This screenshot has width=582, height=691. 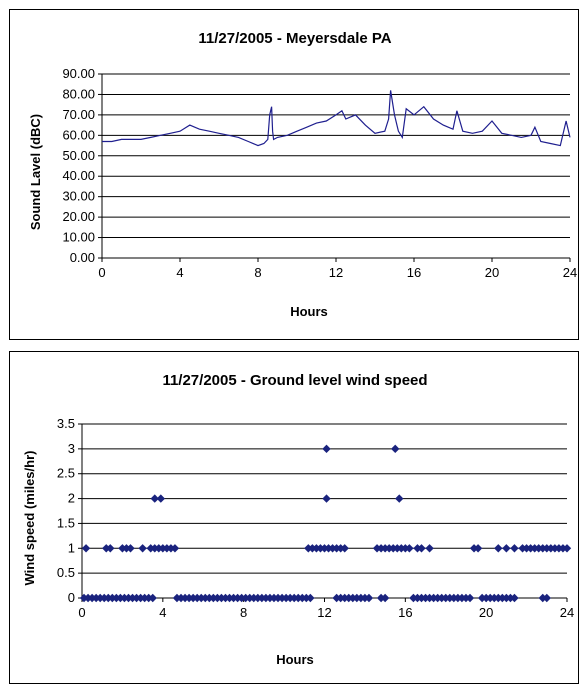 What do you see at coordinates (78, 93) in the screenshot?
I see `y-tick-label: 80.00` at bounding box center [78, 93].